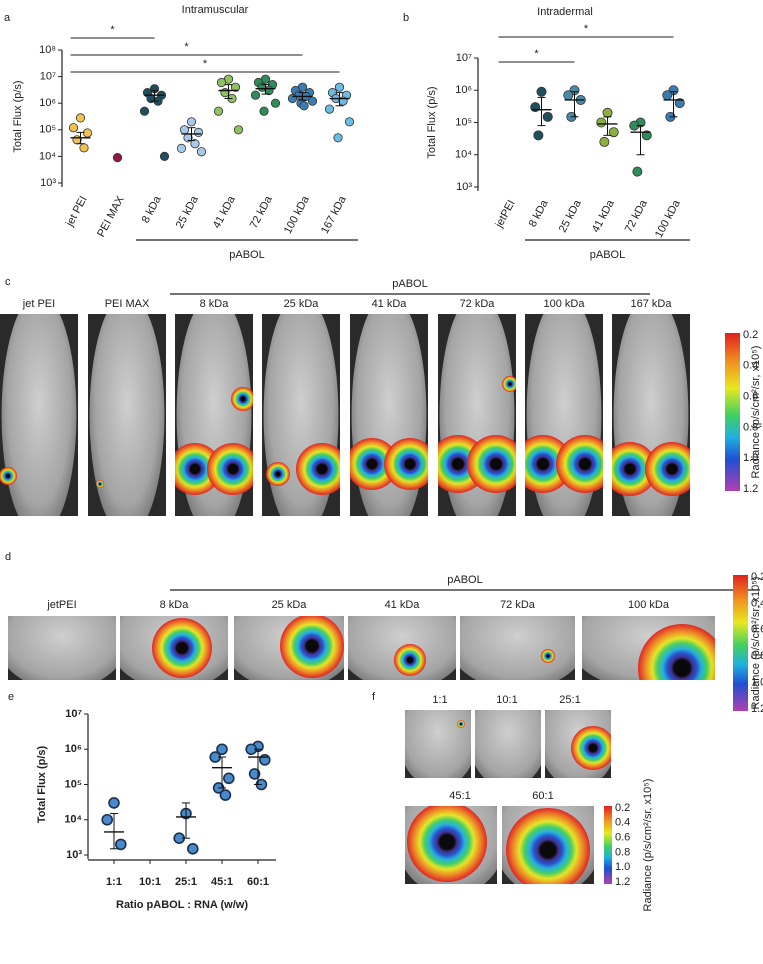 The width and height of the screenshot is (763, 964). Describe the element at coordinates (8, 557) in the screenshot. I see `panel-letter: d` at that location.